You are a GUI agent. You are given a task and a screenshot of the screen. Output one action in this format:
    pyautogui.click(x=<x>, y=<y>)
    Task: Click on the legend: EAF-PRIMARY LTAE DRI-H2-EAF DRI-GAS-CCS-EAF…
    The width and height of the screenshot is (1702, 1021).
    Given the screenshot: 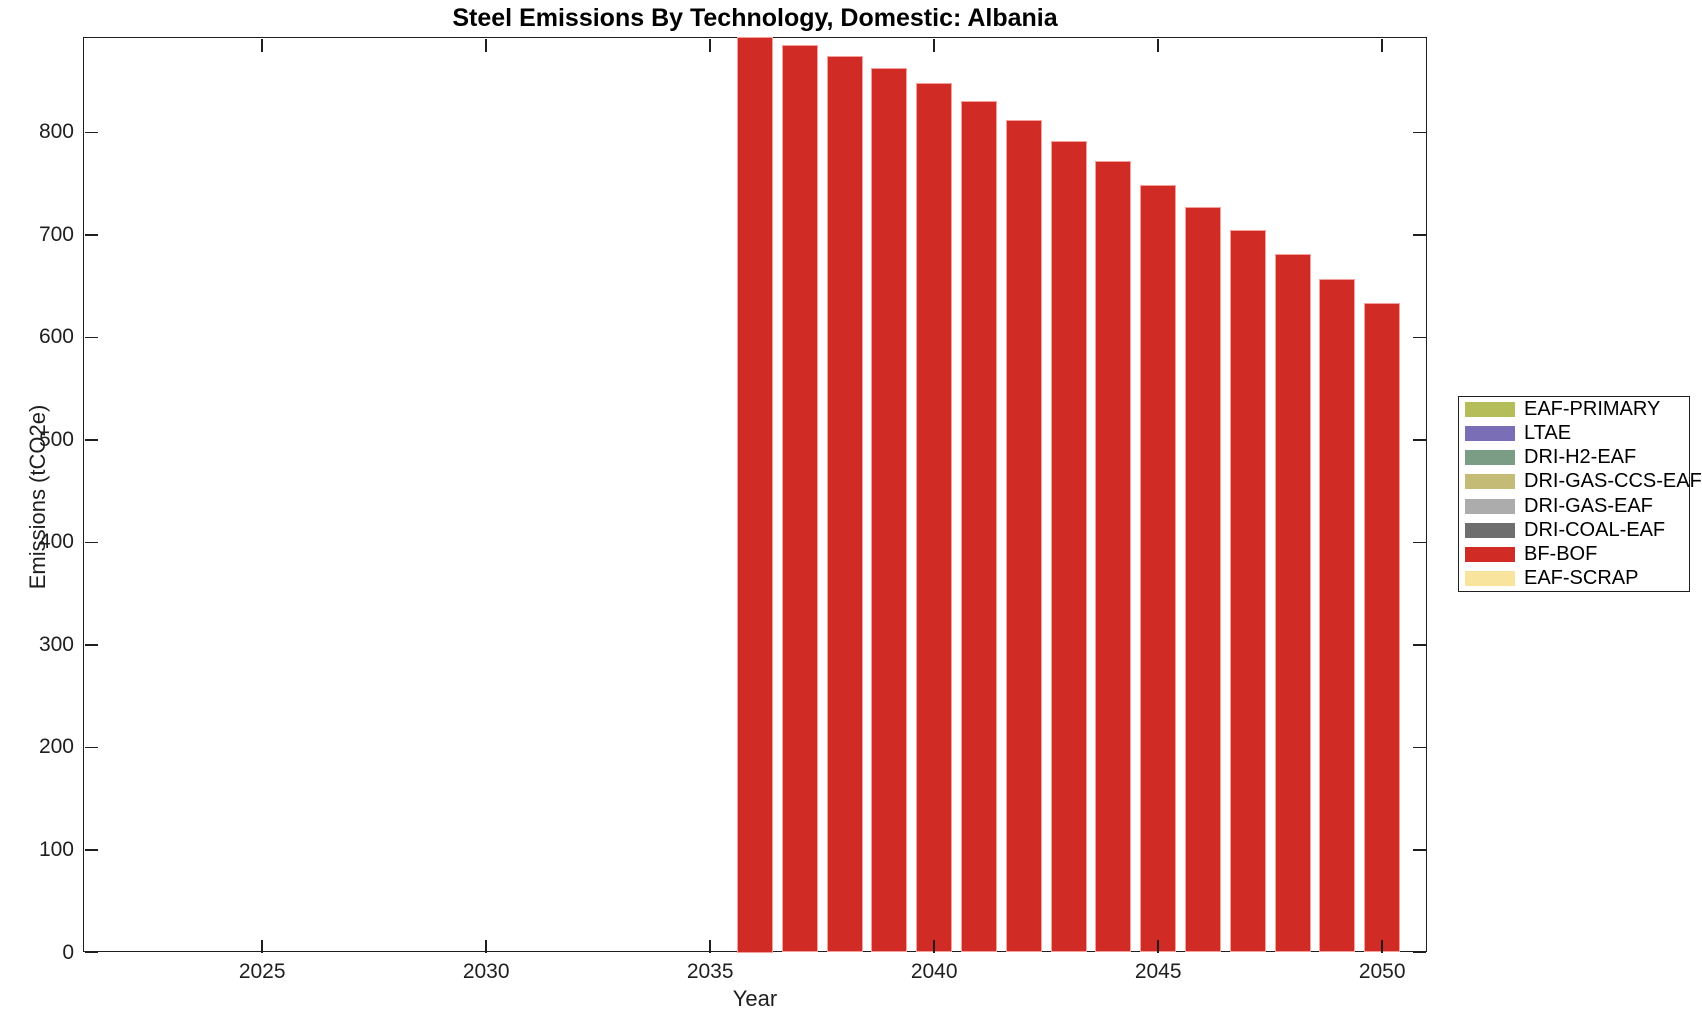 What is the action you would take?
    pyautogui.click(x=1580, y=494)
    